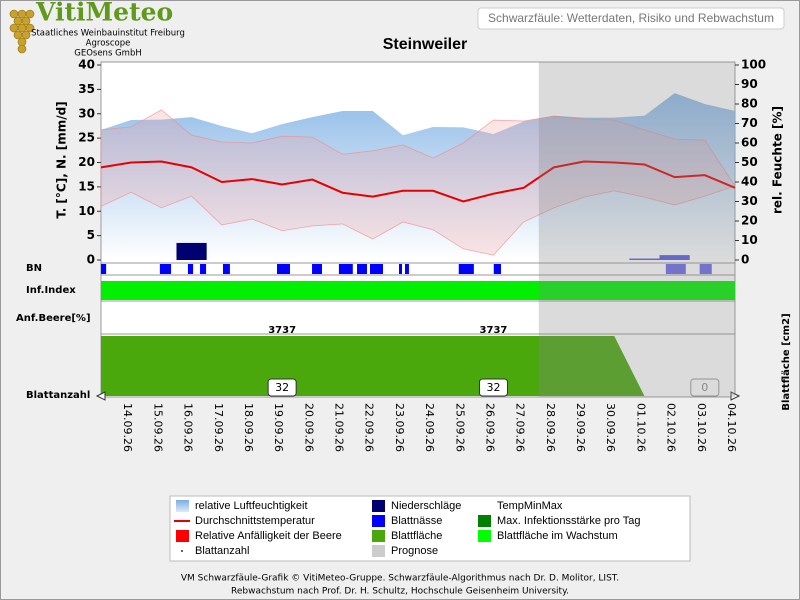  I want to click on axis-arrow, so click(418, 396).